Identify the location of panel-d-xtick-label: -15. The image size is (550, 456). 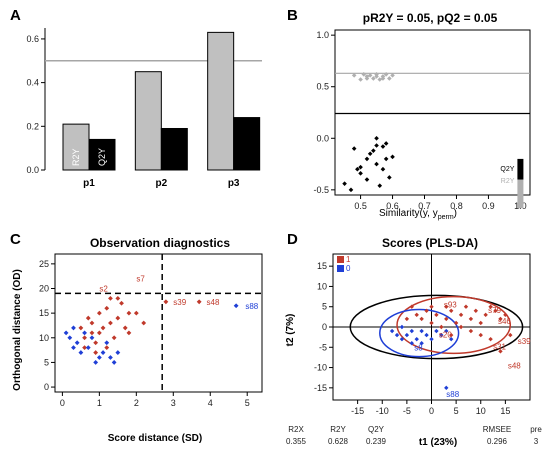
(357, 411).